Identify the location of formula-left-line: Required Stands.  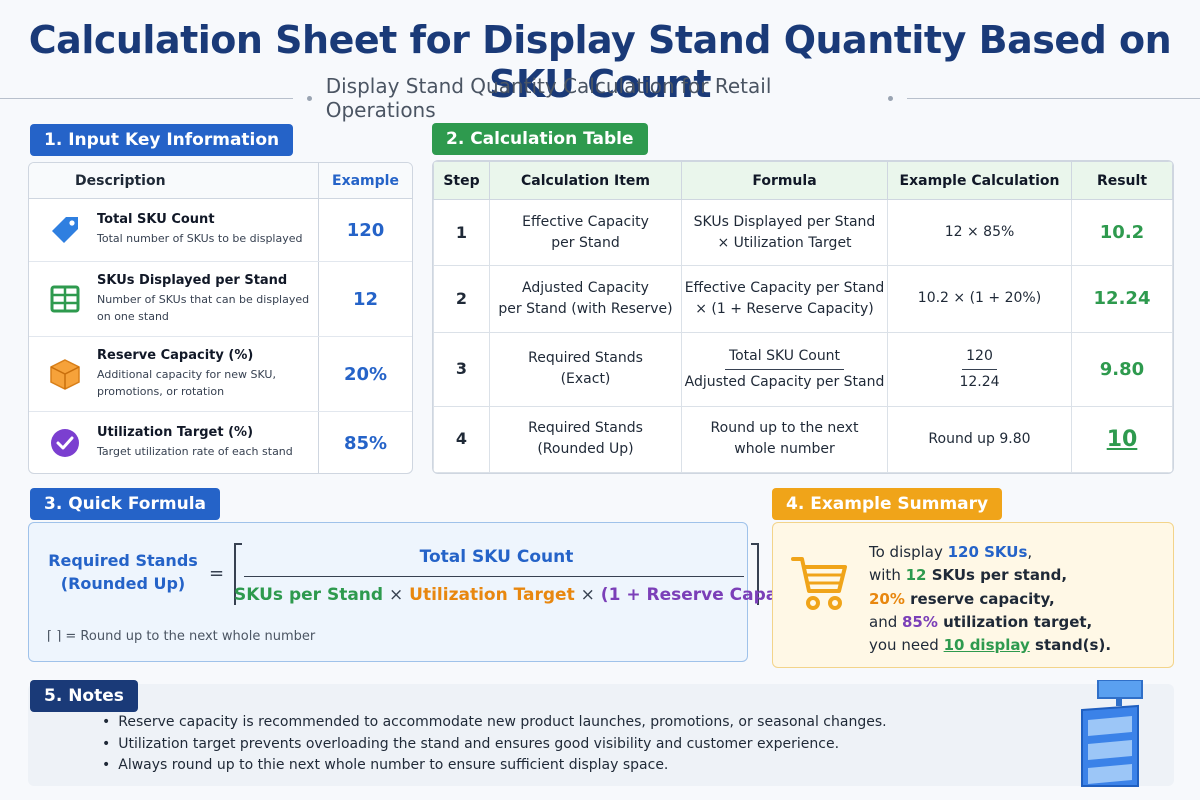
(123, 560).